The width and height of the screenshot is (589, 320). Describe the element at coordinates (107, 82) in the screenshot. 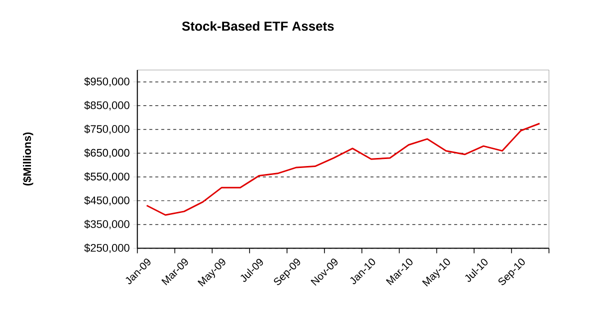

I see `y-tick-label: $950,000` at that location.